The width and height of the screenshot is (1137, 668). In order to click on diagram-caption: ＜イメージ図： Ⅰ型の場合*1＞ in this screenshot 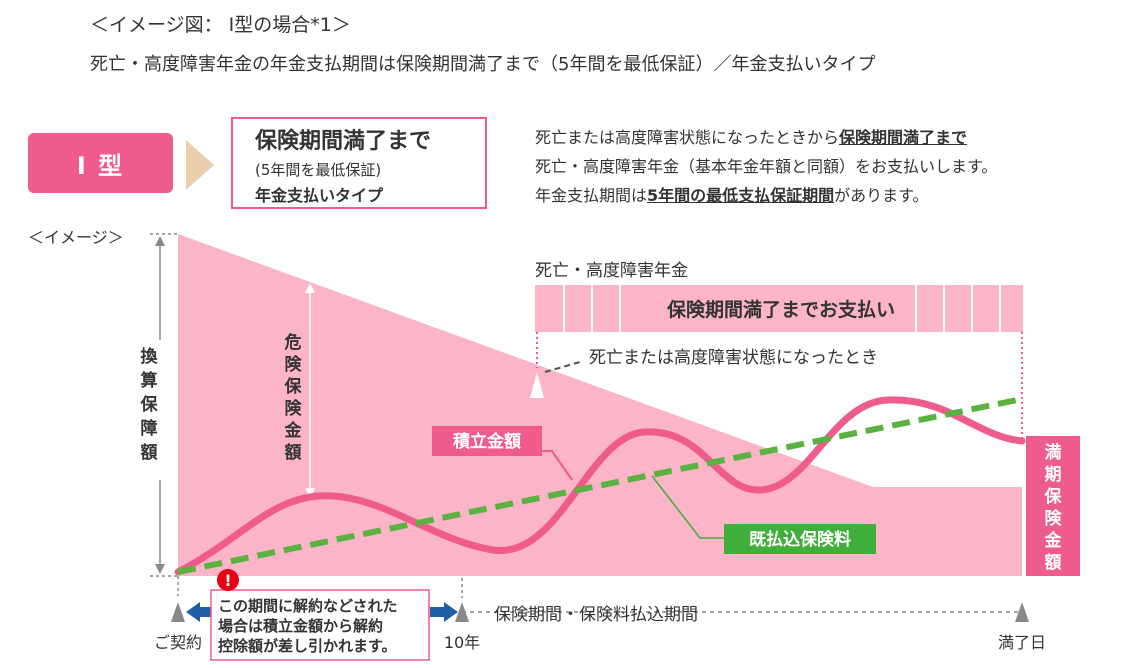, I will do `click(220, 25)`.